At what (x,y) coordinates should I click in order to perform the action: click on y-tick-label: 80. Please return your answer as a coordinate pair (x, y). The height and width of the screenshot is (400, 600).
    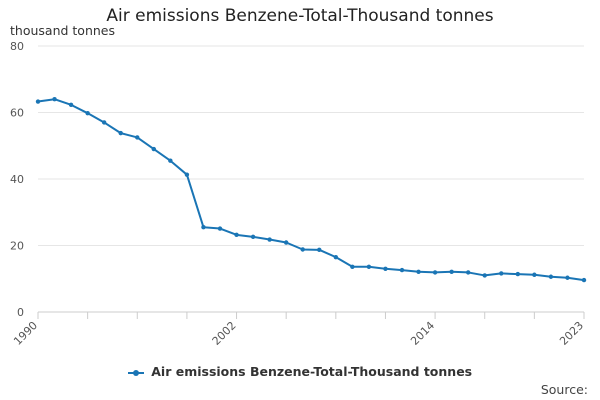
    Looking at the image, I should click on (17, 46).